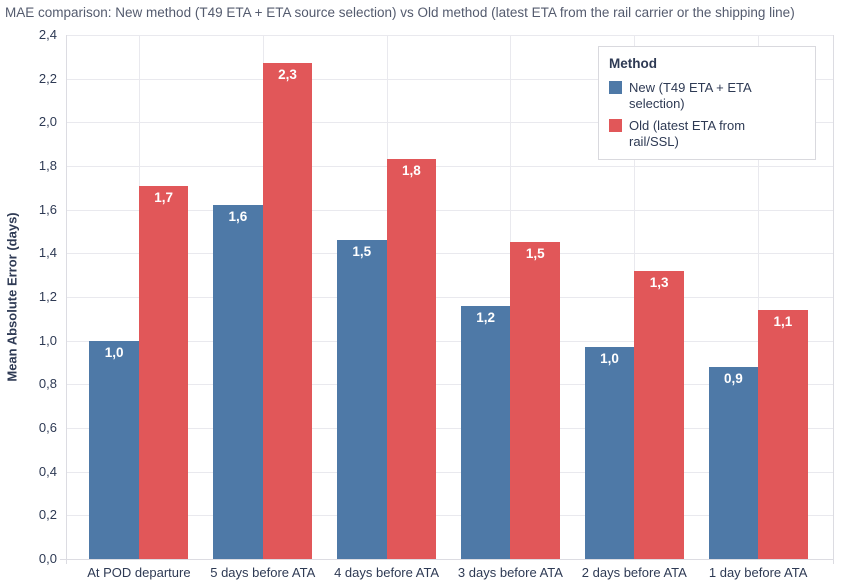 Image resolution: width=842 pixels, height=587 pixels. I want to click on x-tick-label: 1 day before ATA, so click(758, 572).